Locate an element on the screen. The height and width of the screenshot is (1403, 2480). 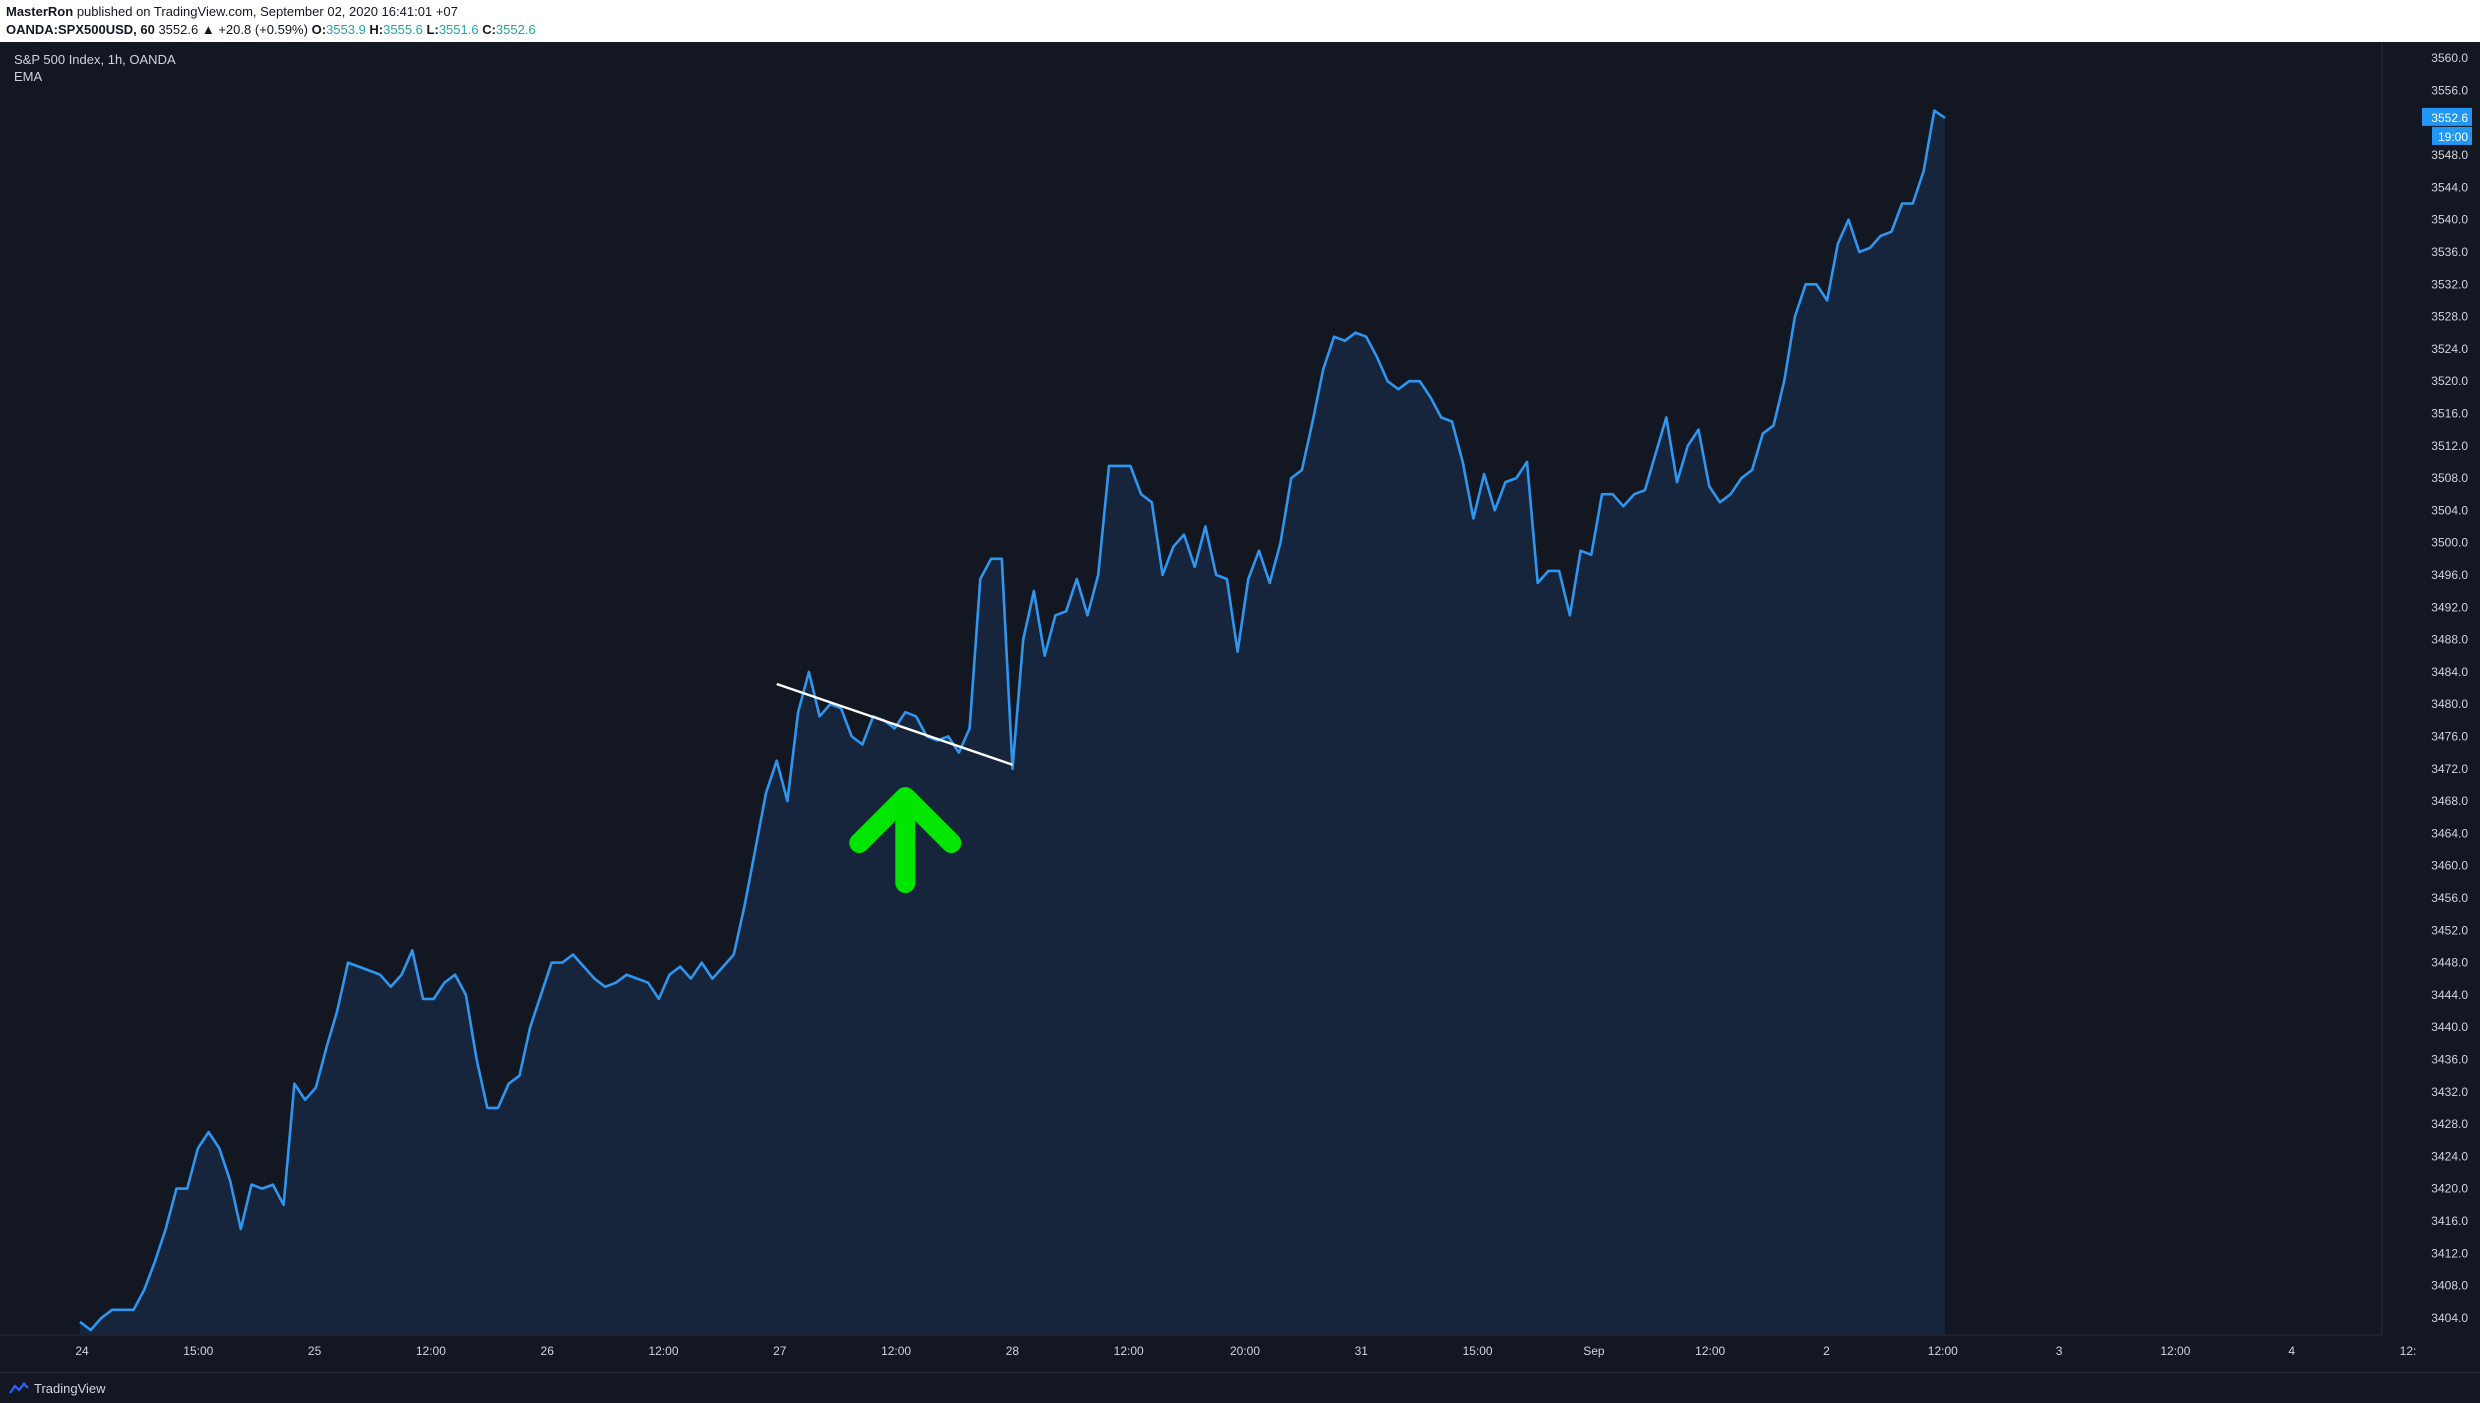
y-tick-label: 3408.0 is located at coordinates (2449, 1286).